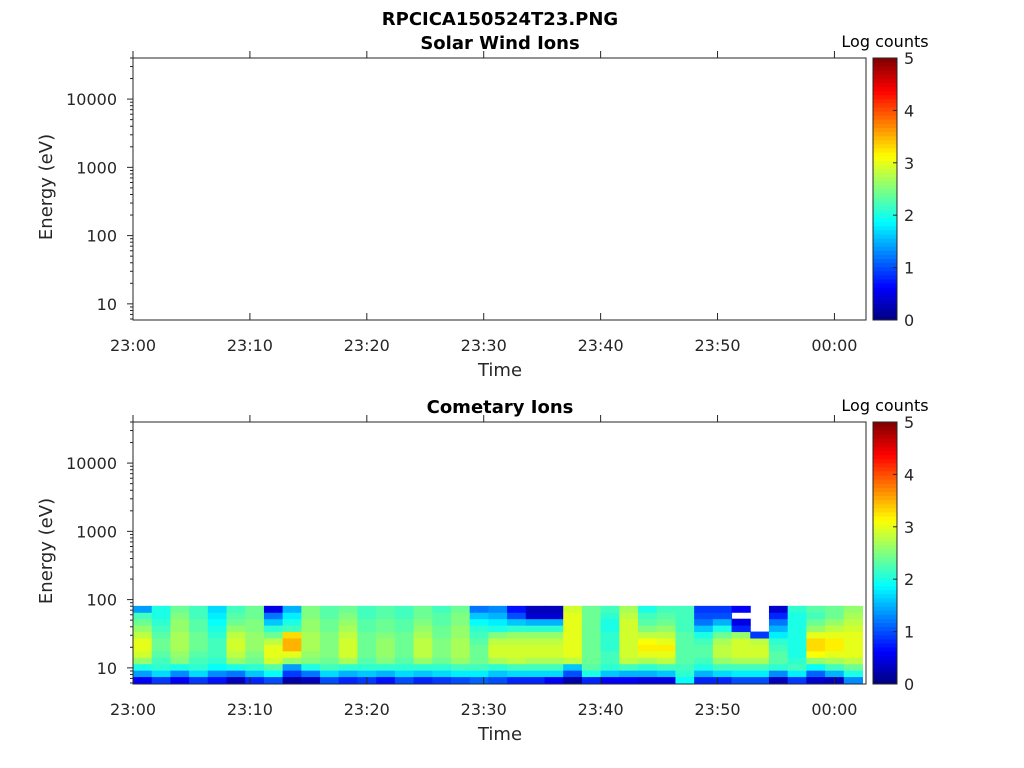 The width and height of the screenshot is (1024, 768). I want to click on y-tick-label: 1000, so click(96, 531).